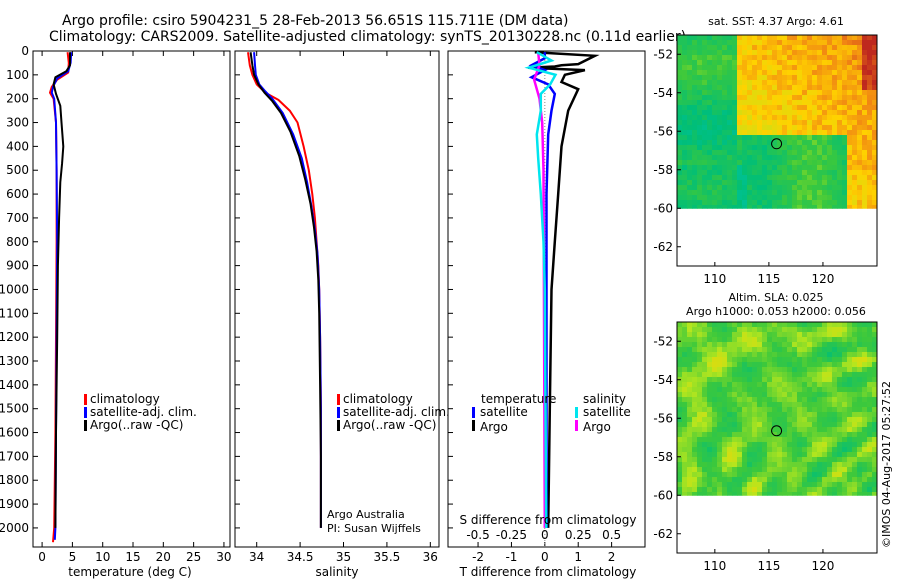 This screenshot has width=900, height=580. What do you see at coordinates (285, 290) in the screenshot?
I see `series-line-argo-raw-qc-` at bounding box center [285, 290].